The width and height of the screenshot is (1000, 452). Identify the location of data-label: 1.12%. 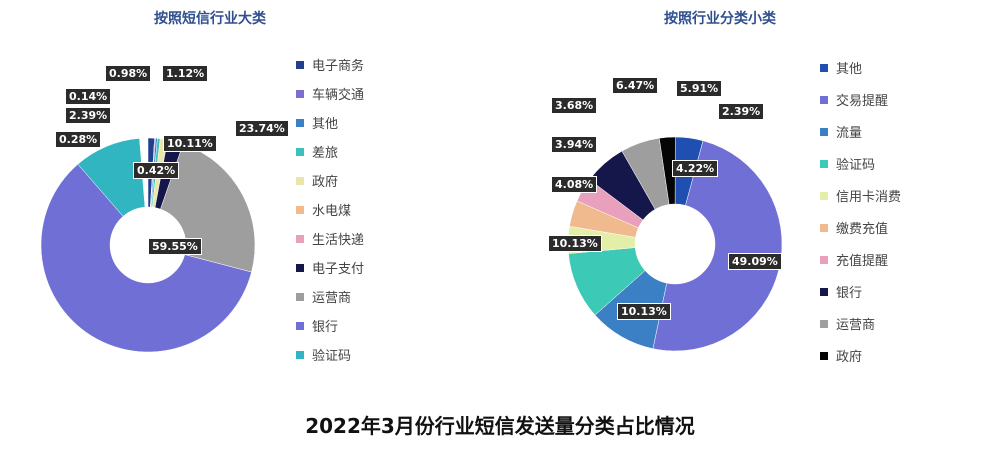
(185, 73).